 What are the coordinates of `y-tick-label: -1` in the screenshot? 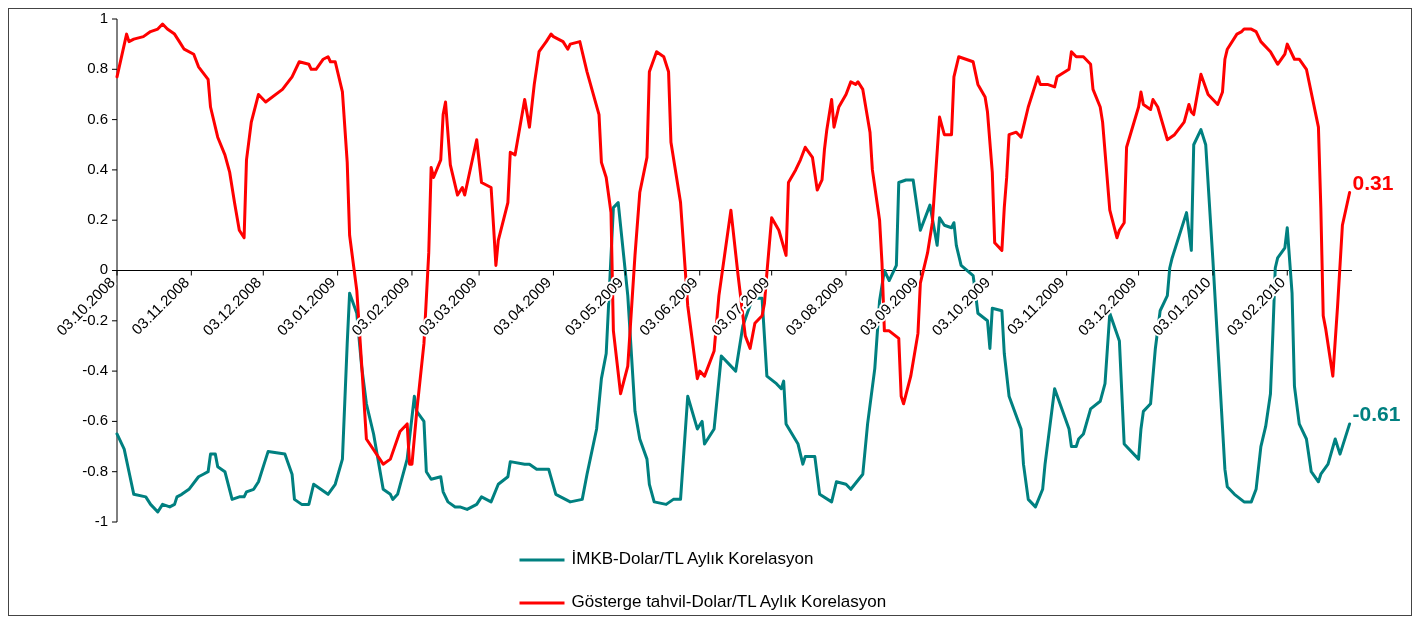 It's located at (101, 520).